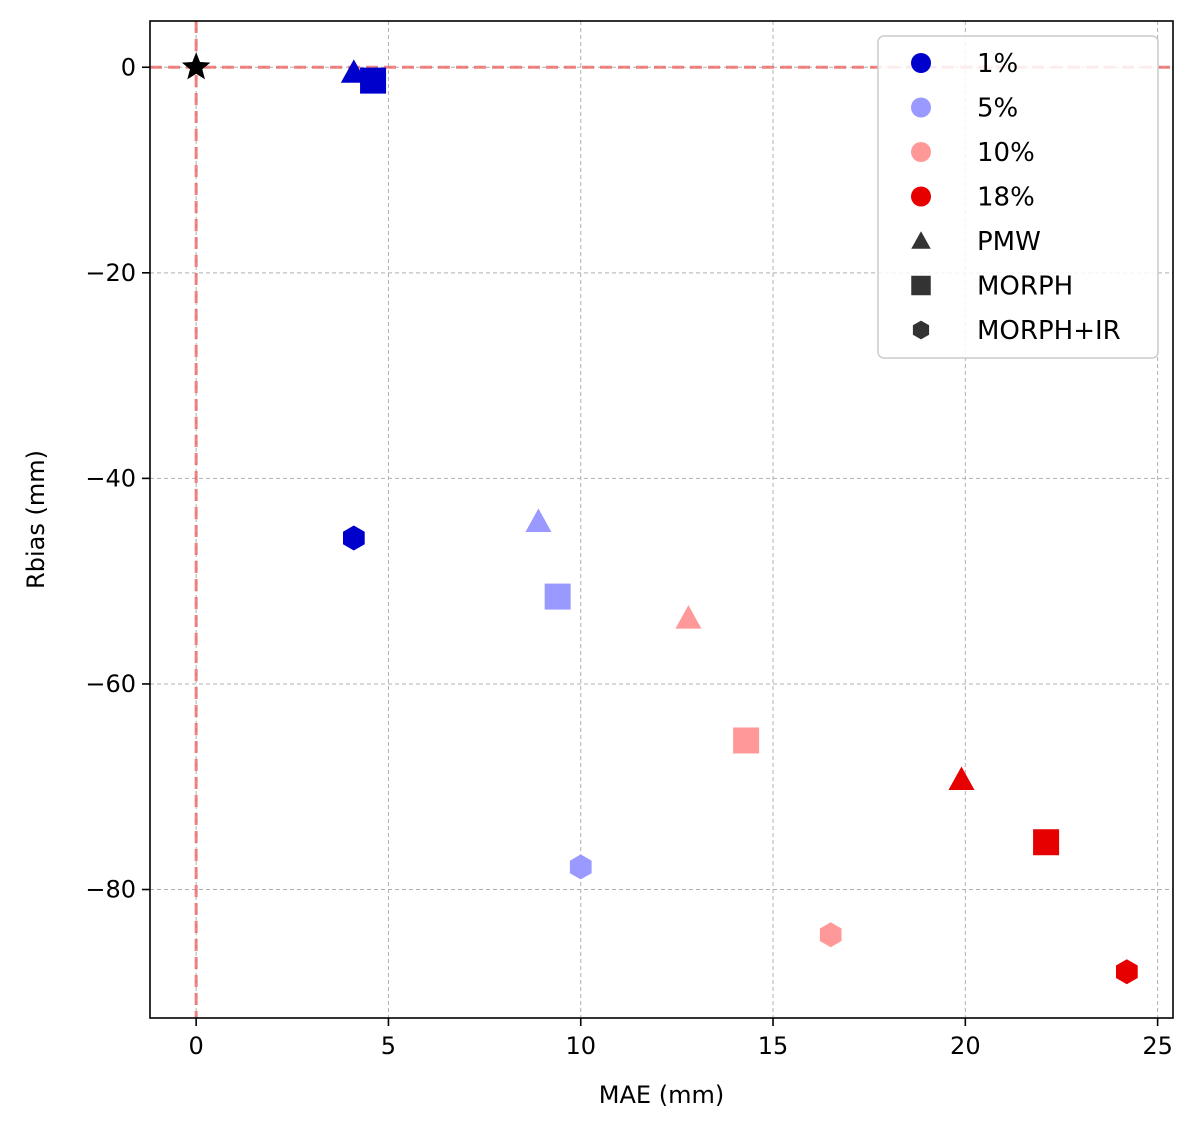  What do you see at coordinates (388, 1046) in the screenshot?
I see `x-tick-label: 5` at bounding box center [388, 1046].